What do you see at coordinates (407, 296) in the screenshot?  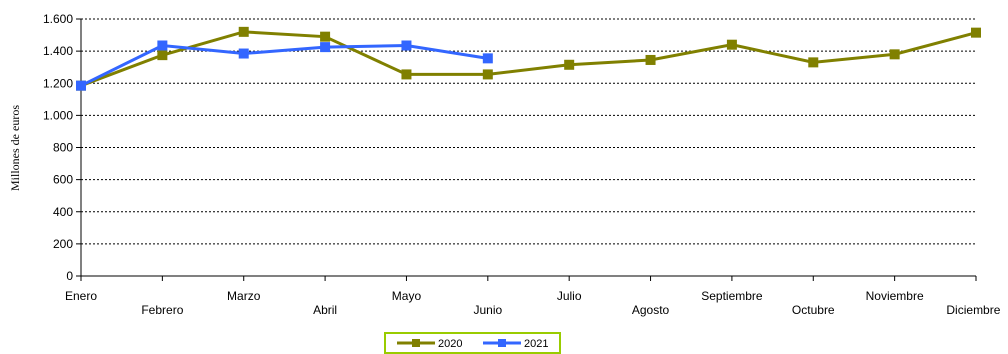 I see `x-tick-label: Mayo` at bounding box center [407, 296].